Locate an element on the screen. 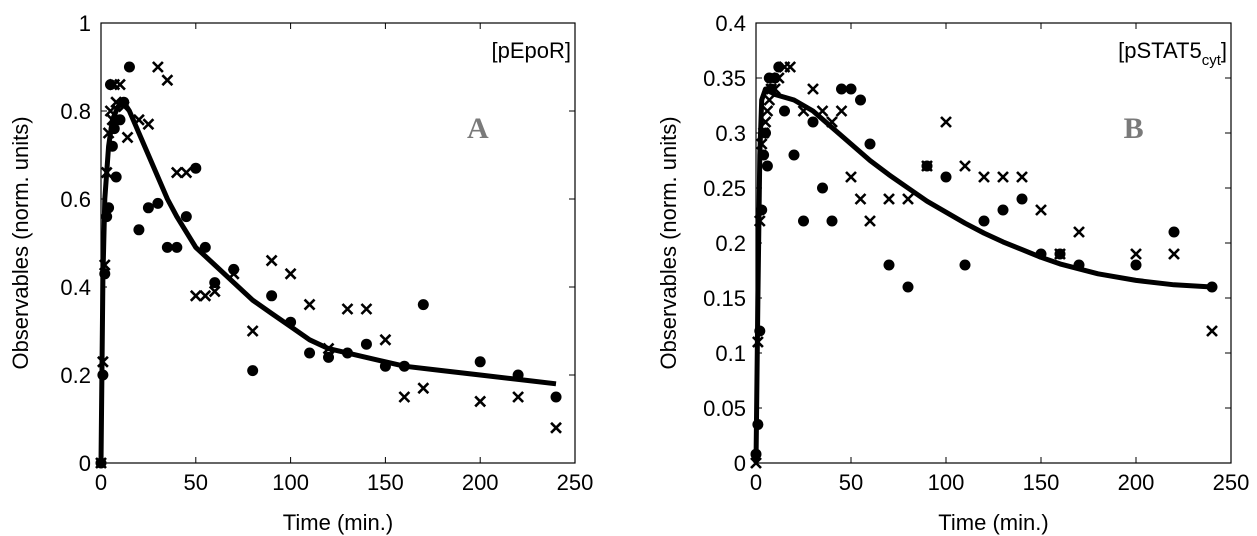  y-tick-label: 0.1 is located at coordinates (730, 353).